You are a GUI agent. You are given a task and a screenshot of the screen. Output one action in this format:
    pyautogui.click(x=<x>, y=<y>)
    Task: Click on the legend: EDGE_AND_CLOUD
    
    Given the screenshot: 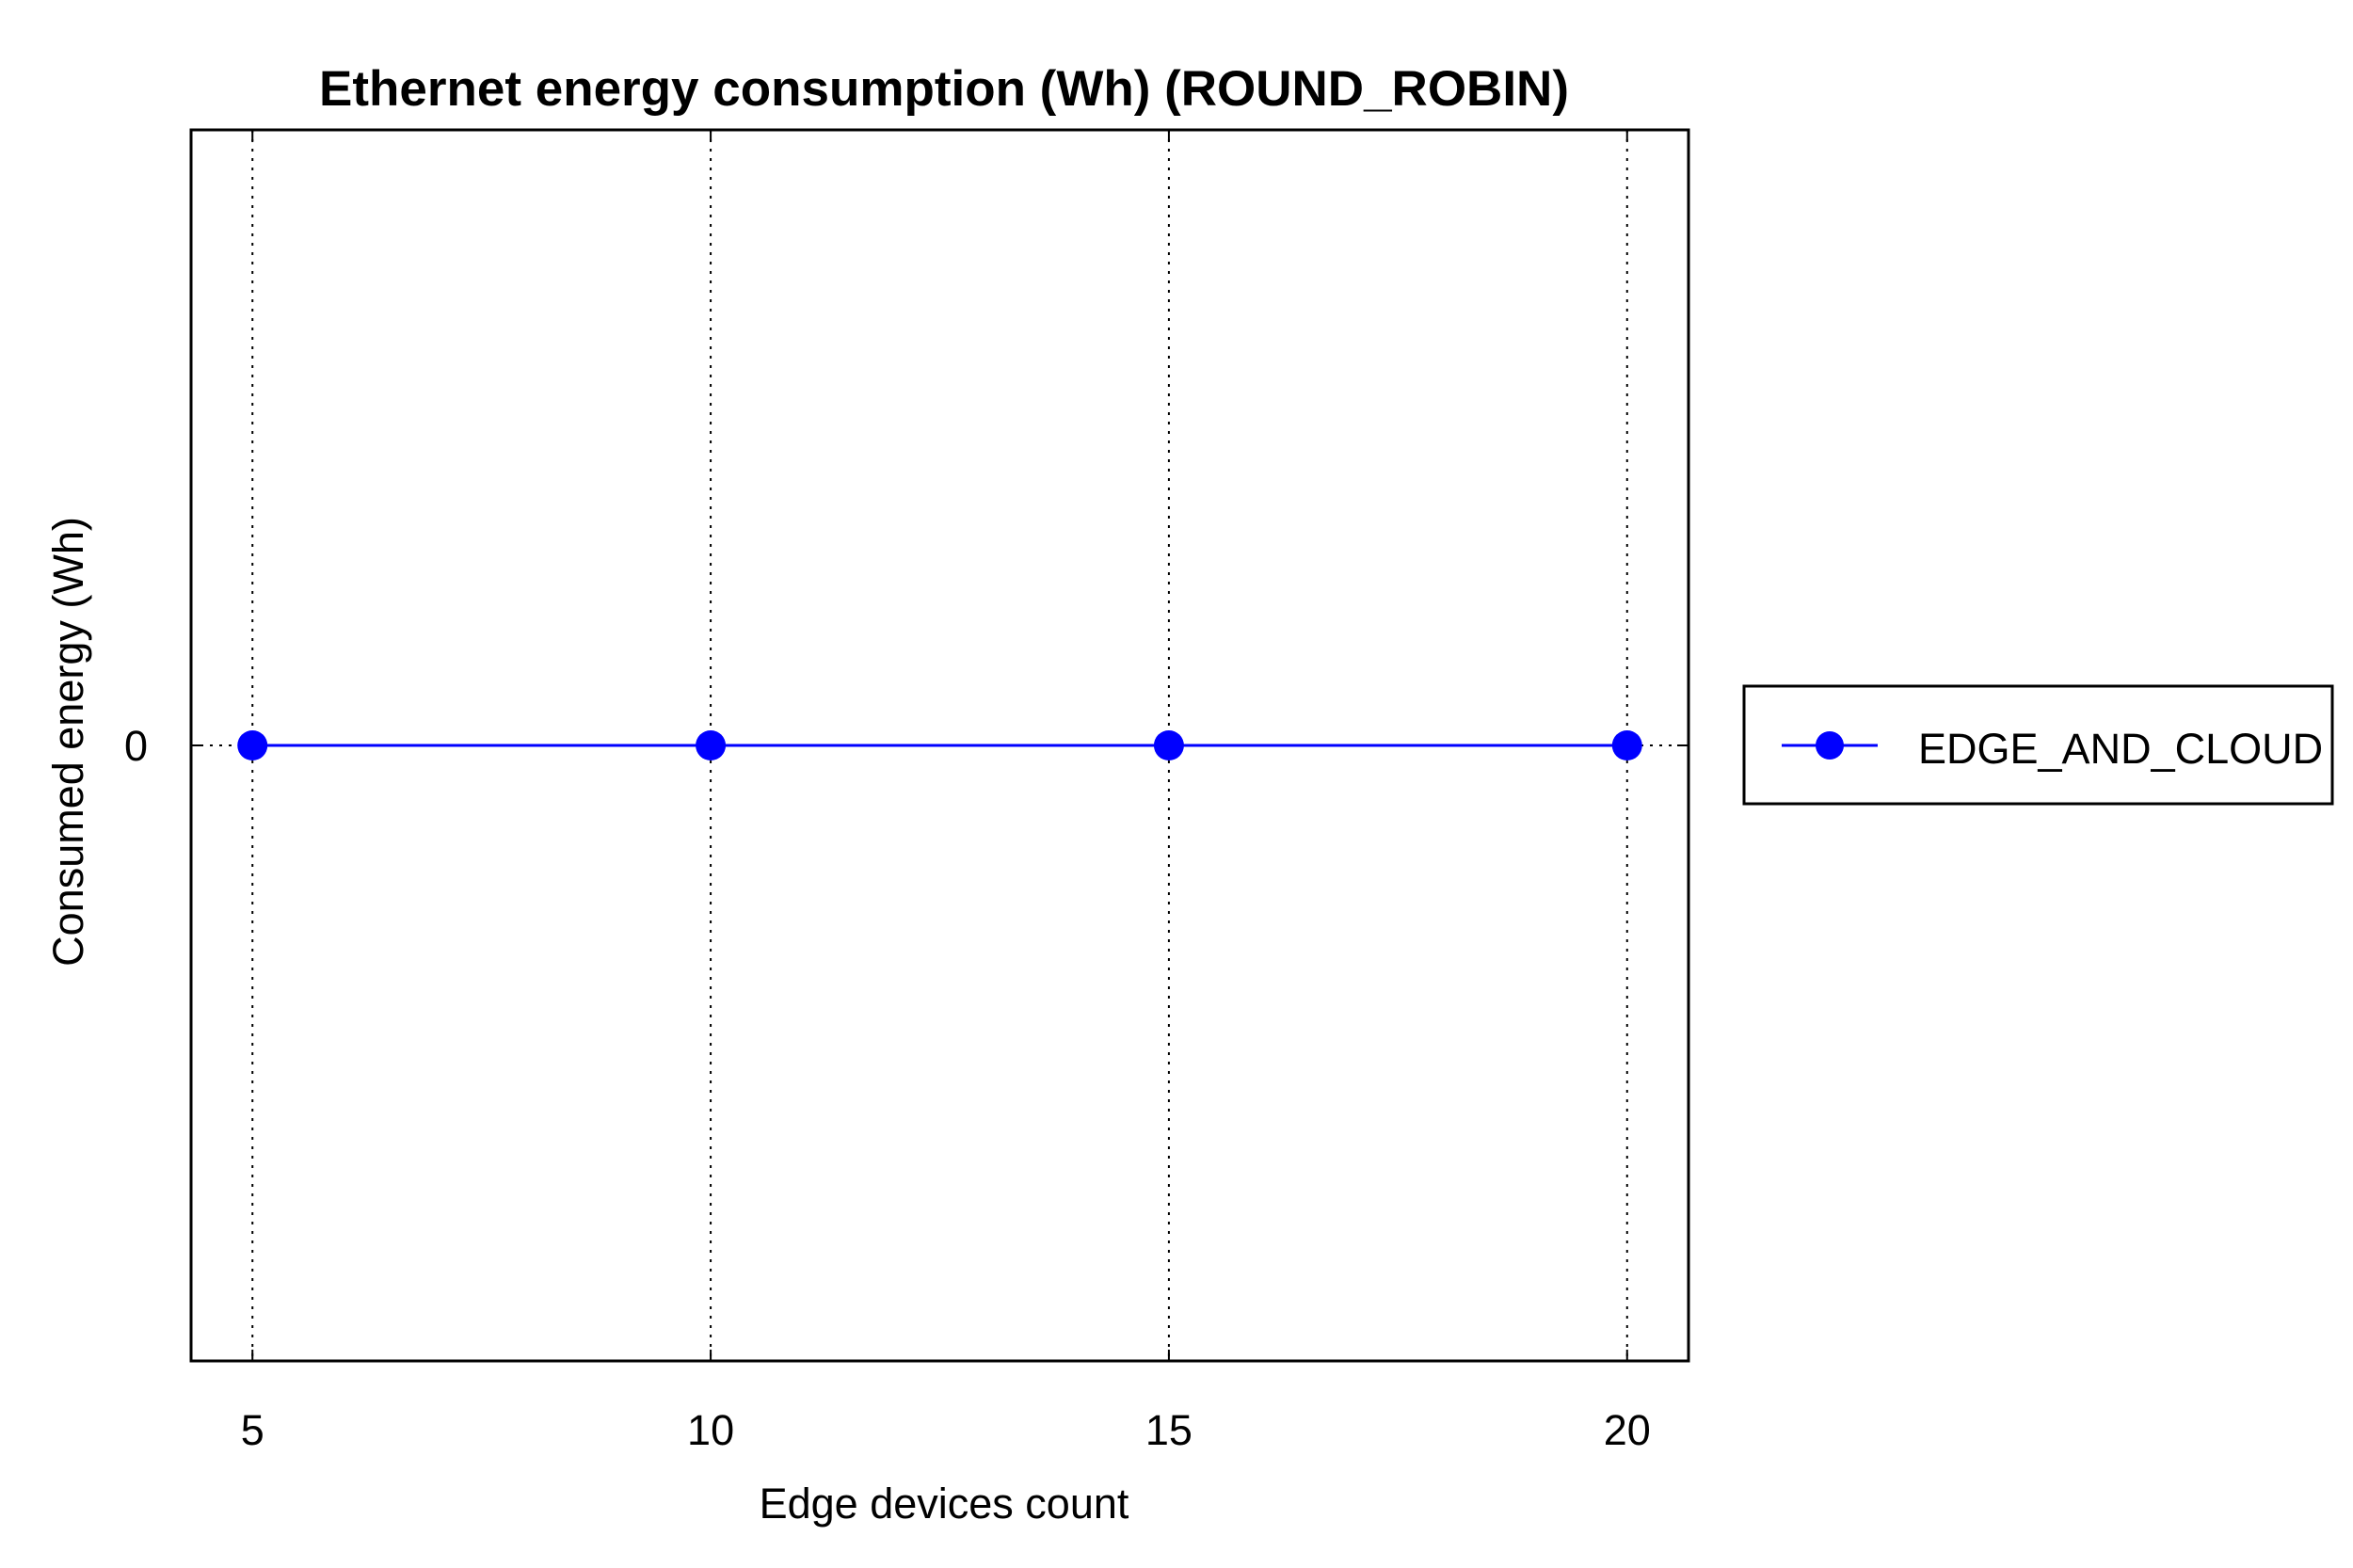 What is the action you would take?
    pyautogui.click(x=2038, y=745)
    